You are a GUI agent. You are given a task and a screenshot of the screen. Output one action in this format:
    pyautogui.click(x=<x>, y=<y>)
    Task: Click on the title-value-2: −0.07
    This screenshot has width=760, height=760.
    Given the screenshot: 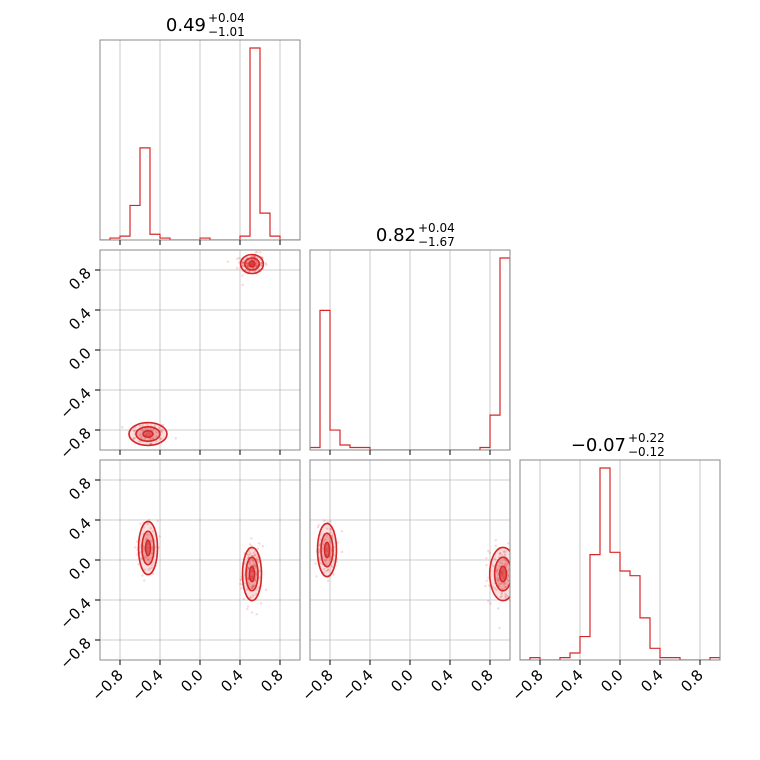 What is the action you would take?
    pyautogui.click(x=598, y=445)
    